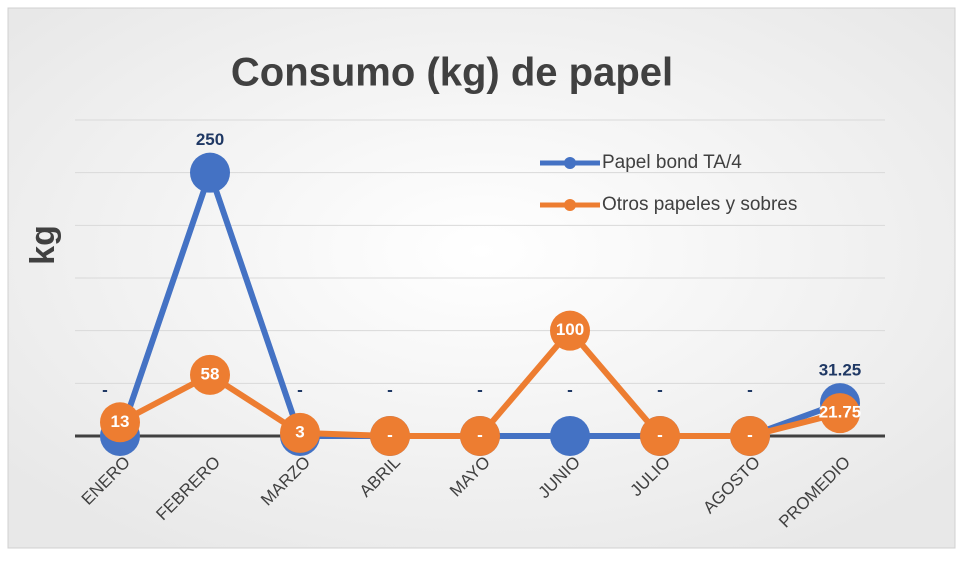 Image resolution: width=964 pixels, height=571 pixels. I want to click on data-label: 100, so click(570, 329).